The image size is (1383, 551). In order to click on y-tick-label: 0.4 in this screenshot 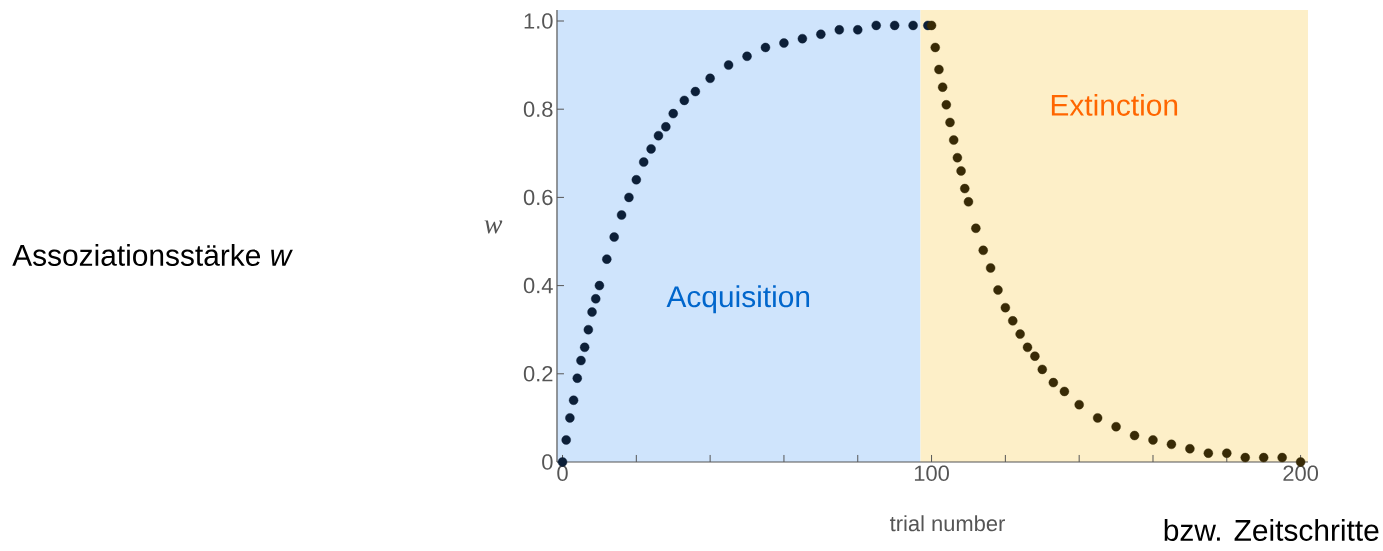, I will do `click(538, 285)`.